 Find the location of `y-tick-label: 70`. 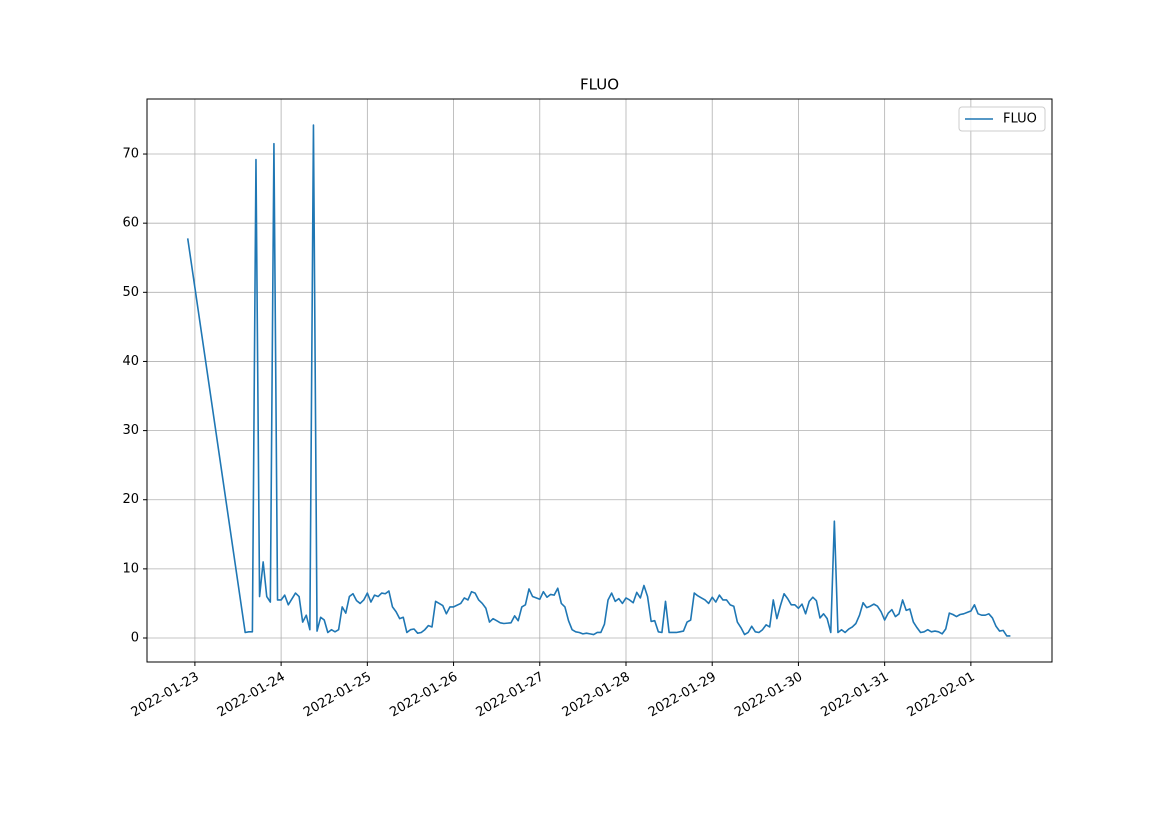

y-tick-label: 70 is located at coordinates (130, 154).